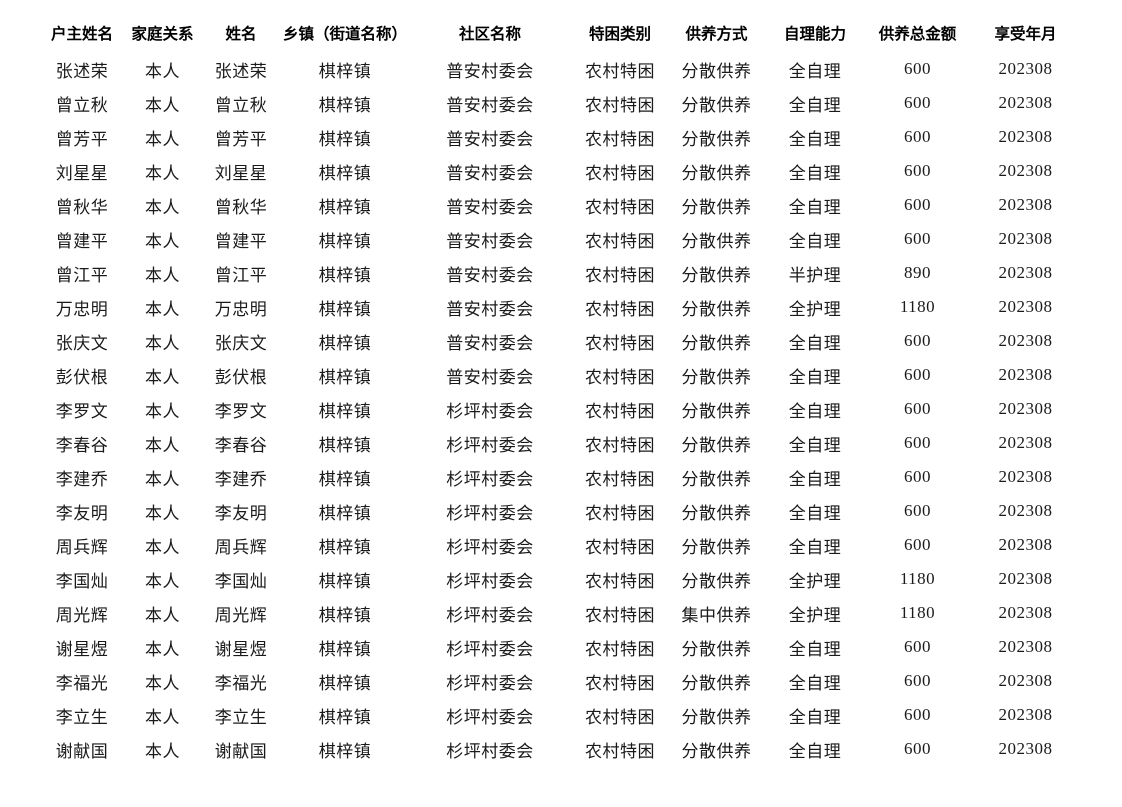  I want to click on table-cell-householder-name: 曾建平, so click(82, 241).